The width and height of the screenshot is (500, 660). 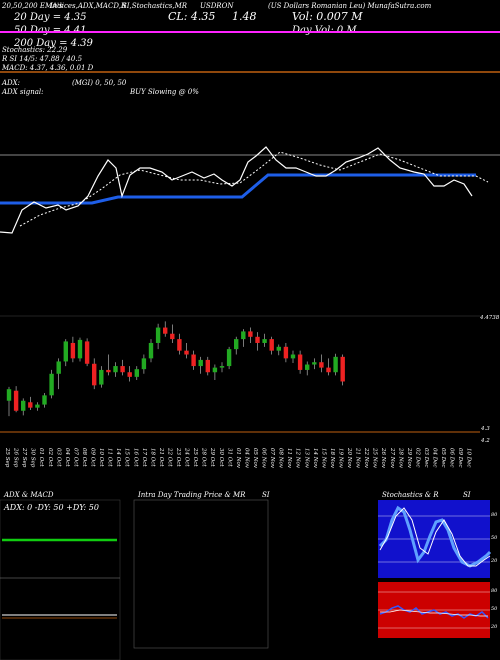 I want to click on date-tick-label: 02 Oct, so click(x=50, y=457).